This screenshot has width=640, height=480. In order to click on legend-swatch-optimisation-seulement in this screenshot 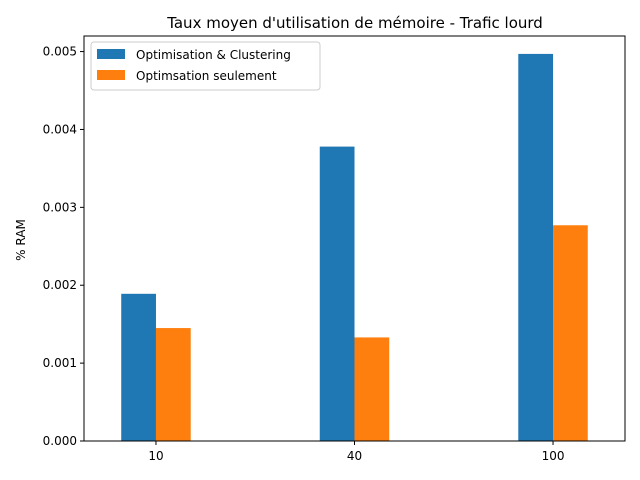, I will do `click(111, 75)`.